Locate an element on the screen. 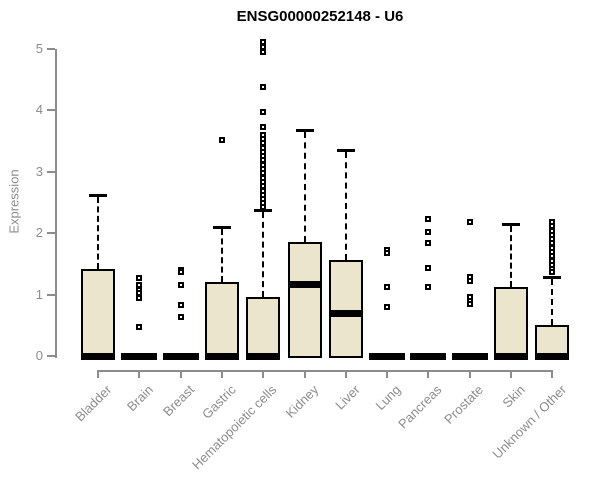 Image resolution: width=600 pixels, height=500 pixels. x-tick-label-text: Liver is located at coordinates (347, 397).